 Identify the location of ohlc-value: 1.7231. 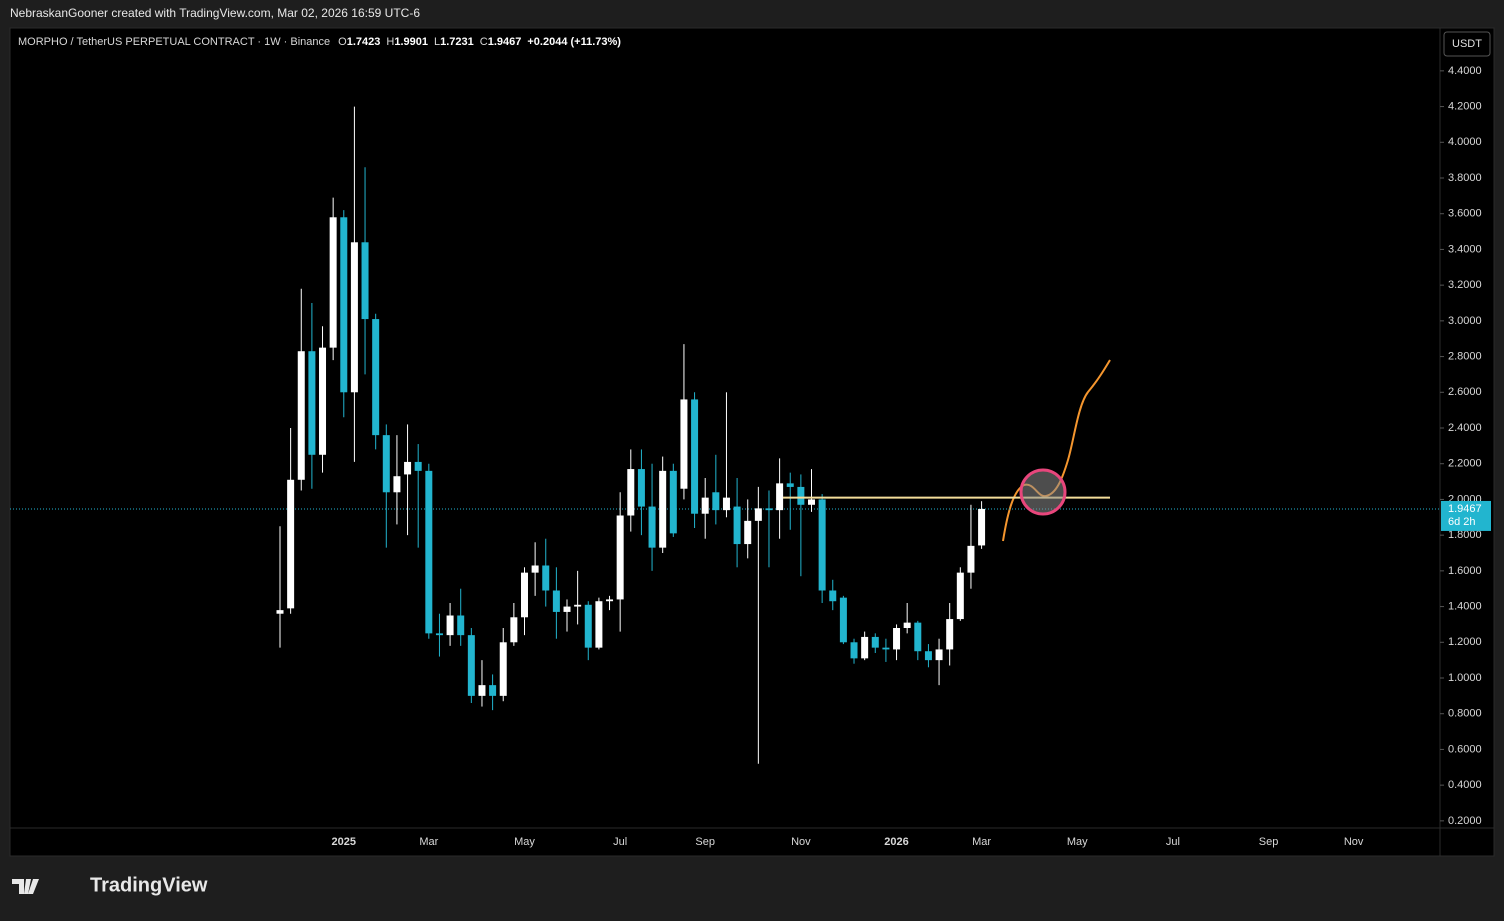
(457, 42).